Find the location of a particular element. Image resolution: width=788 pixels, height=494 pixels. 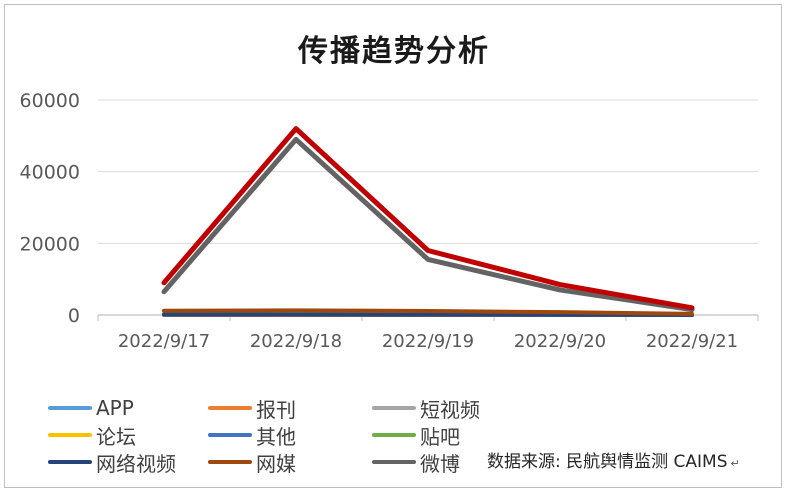

legend-label: APP is located at coordinates (115, 408).